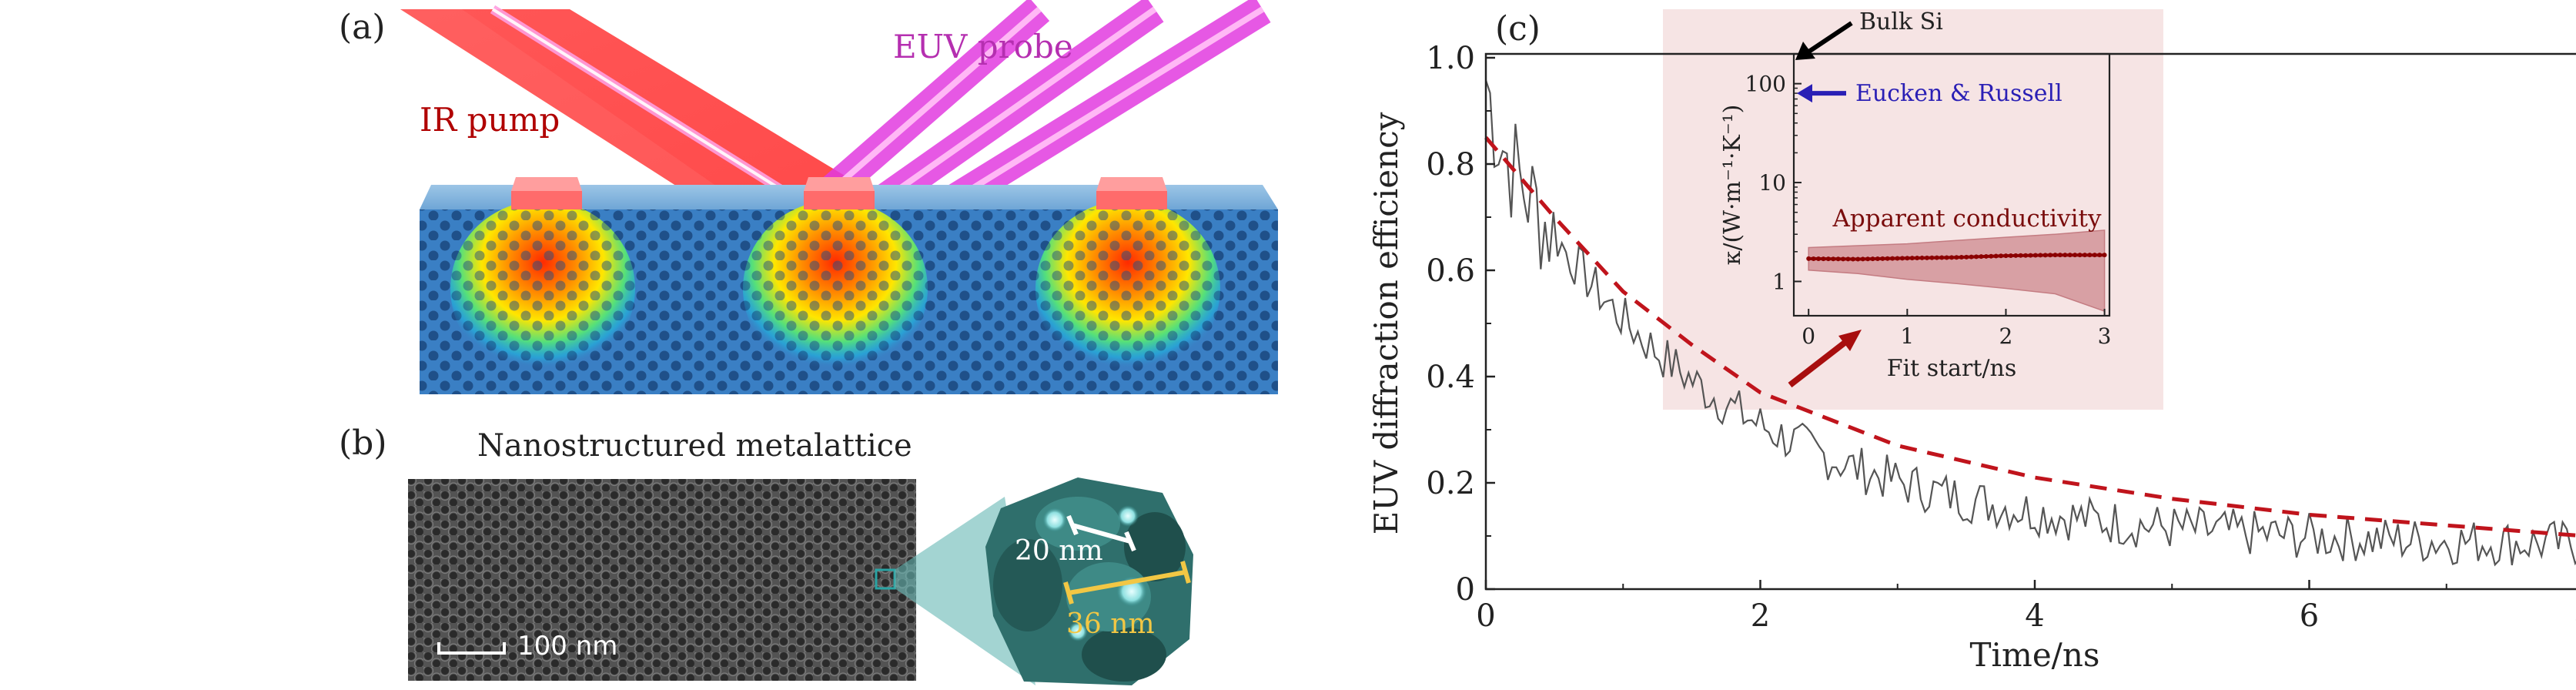 The width and height of the screenshot is (2576, 690). Describe the element at coordinates (1952, 368) in the screenshot. I see `inset-x-axis-label: Fit start/ns` at that location.